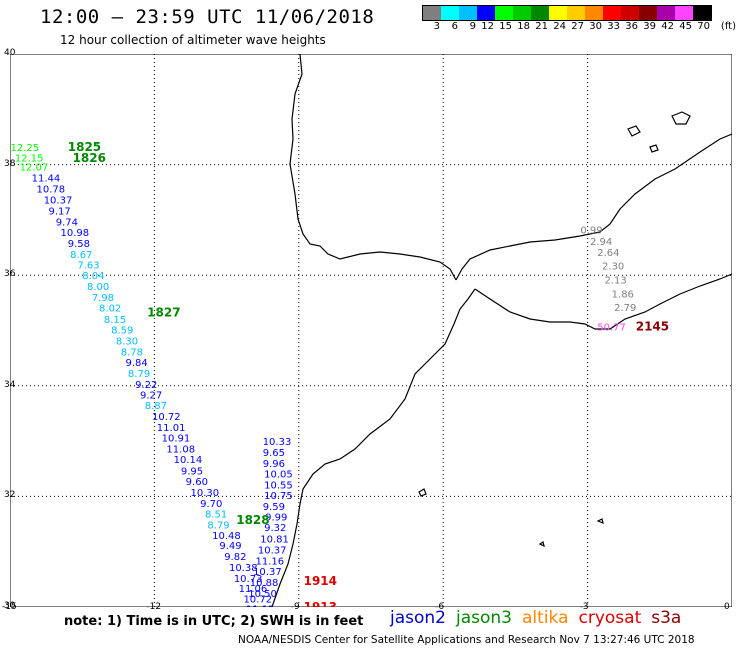 The image size is (740, 650). I want to click on lat-tick-label: 40, so click(10, 53).